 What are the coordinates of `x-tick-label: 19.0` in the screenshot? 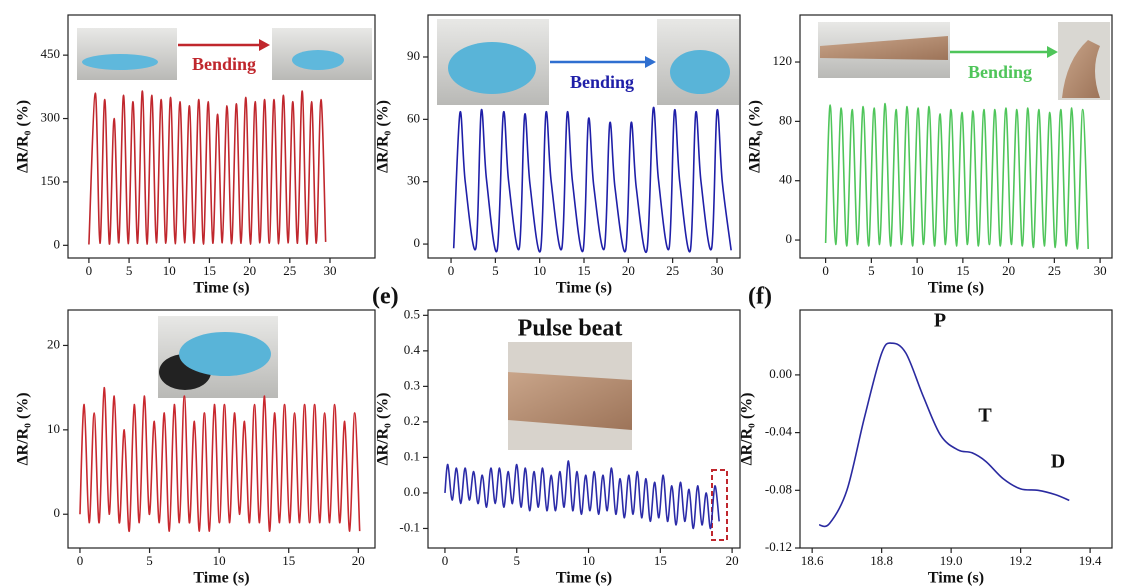 It's located at (951, 560).